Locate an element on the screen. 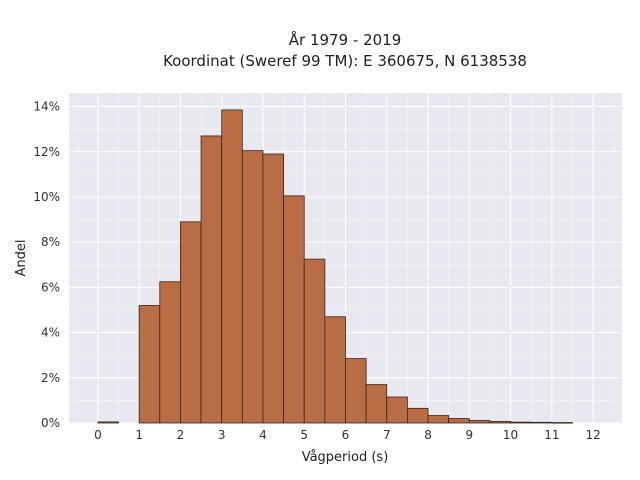  x-axis-label: Vågperiod (s) is located at coordinates (345, 457).